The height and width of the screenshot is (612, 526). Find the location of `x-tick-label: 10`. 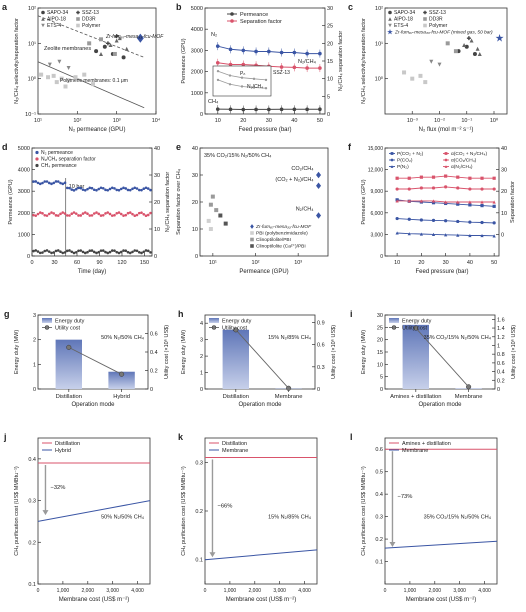

x-tick-label: 10 is located at coordinates (218, 121).